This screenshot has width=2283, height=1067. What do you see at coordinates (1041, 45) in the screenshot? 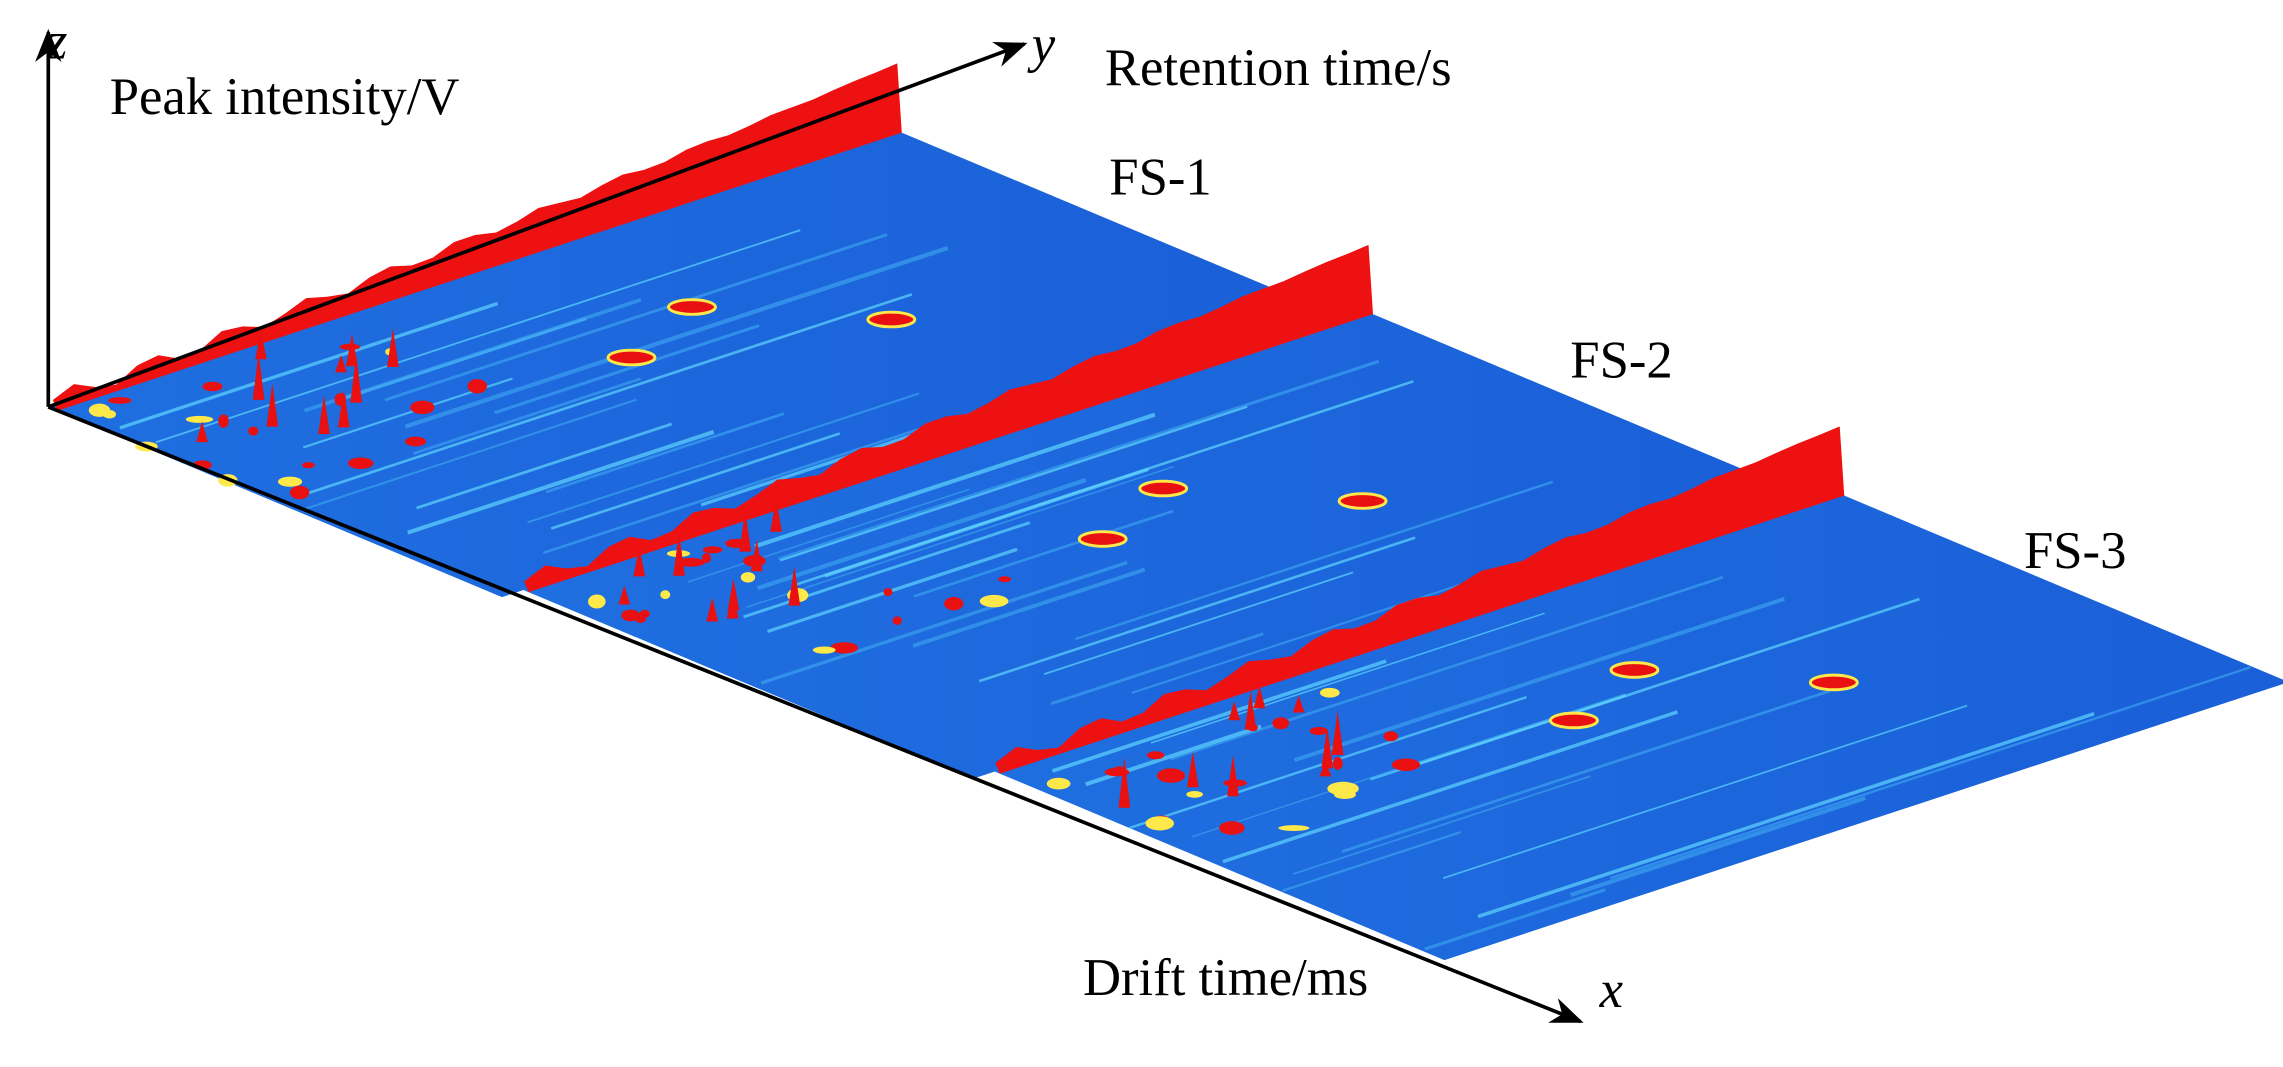
I see `y-letter: y` at bounding box center [1041, 45].